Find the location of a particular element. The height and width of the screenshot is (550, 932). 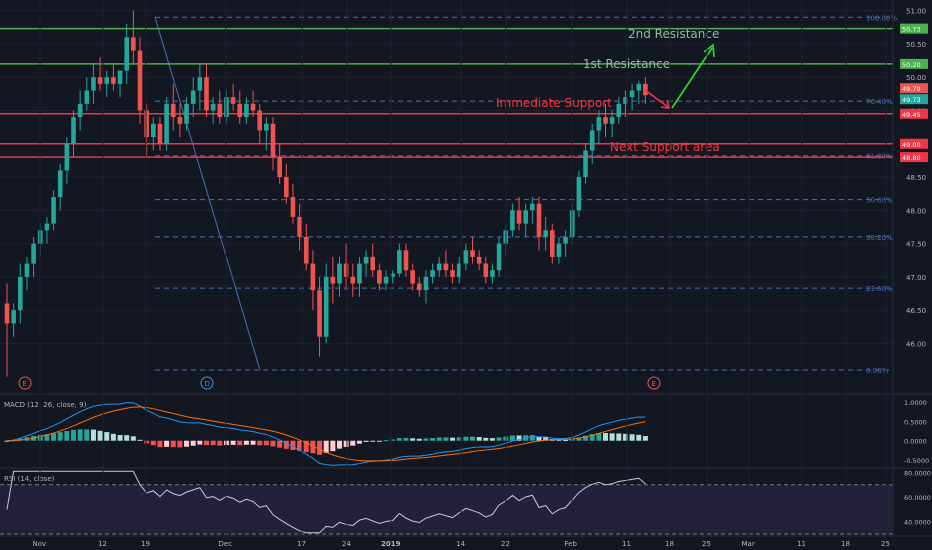

macd-pane: 1.0000 0.5000 0.0000 -0.5000 is located at coordinates (467, 432).